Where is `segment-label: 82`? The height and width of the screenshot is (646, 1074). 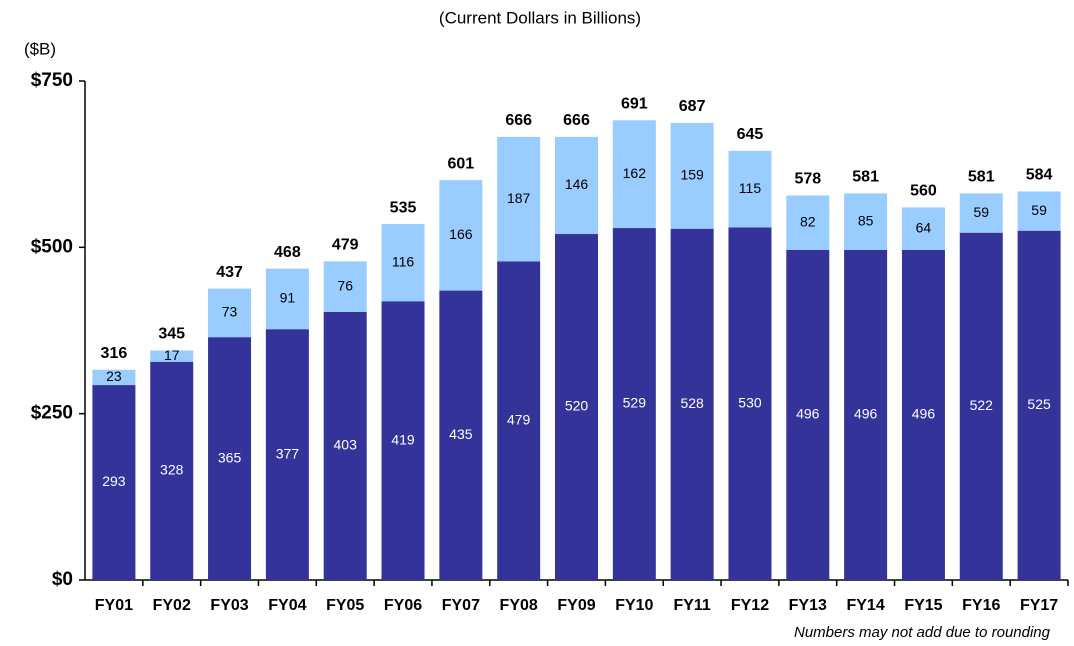
segment-label: 82 is located at coordinates (808, 221).